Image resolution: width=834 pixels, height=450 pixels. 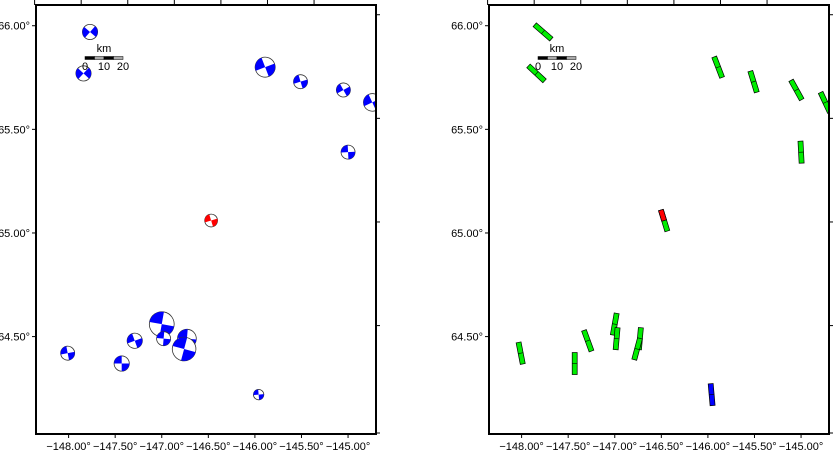 I want to click on x-tick-label: −147.00°, so click(x=162, y=445).